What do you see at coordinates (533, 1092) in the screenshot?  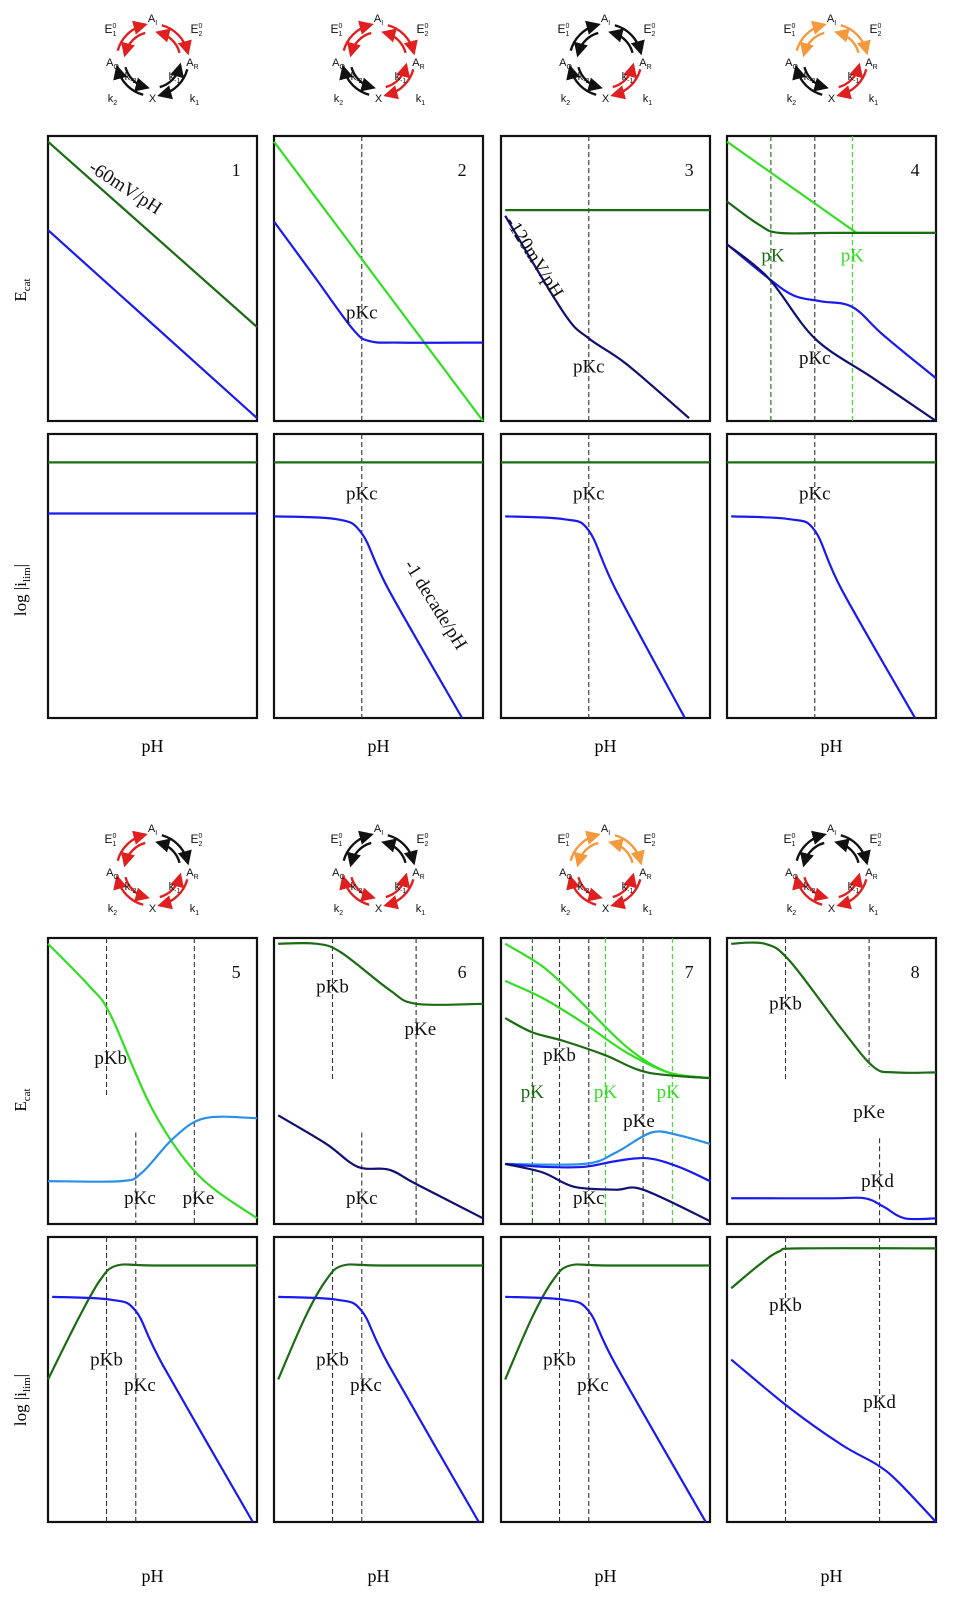 I see `p7-pk-green-label: pK` at bounding box center [533, 1092].